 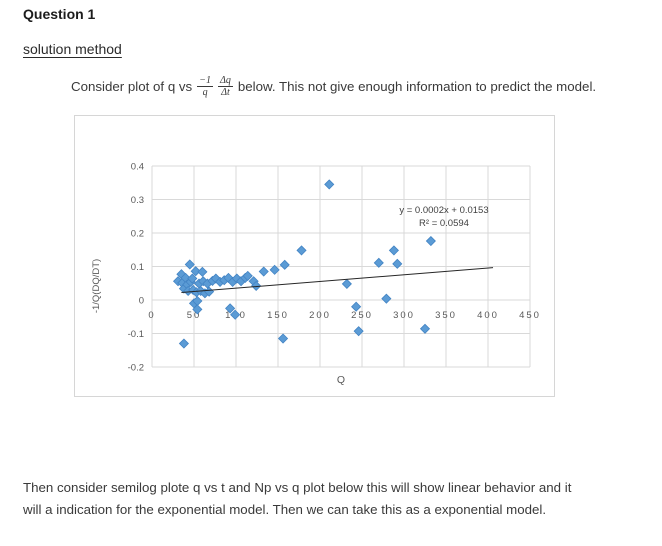 What do you see at coordinates (205, 92) in the screenshot?
I see `fraction-denominator: q` at bounding box center [205, 92].